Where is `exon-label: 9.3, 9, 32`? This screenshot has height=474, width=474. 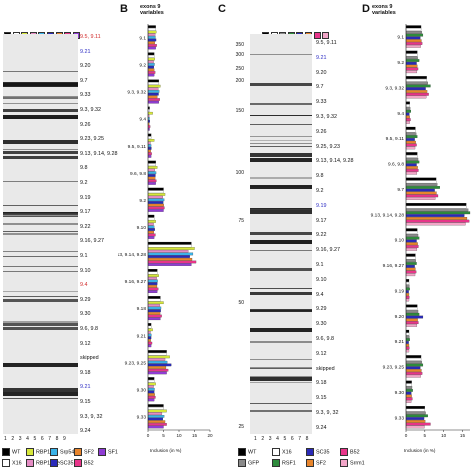 exon-label: 9.3, 9, 32 is located at coordinates (327, 413).